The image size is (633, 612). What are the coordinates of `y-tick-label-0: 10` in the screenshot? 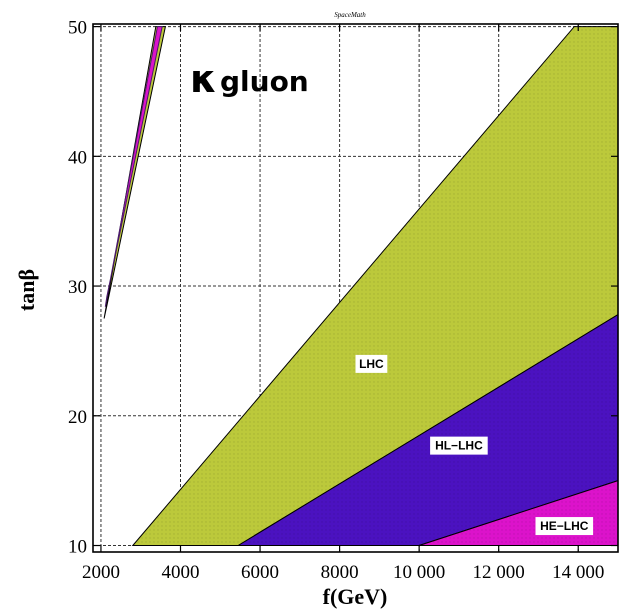 It's located at (77, 547).